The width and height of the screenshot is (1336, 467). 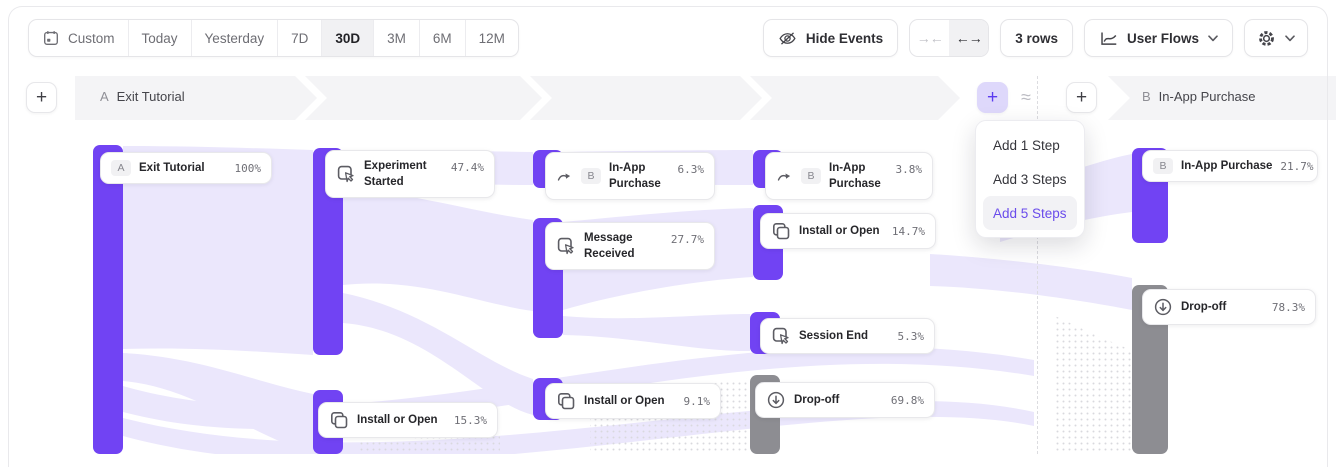 I want to click on node-label: Drop-off, so click(x=817, y=399).